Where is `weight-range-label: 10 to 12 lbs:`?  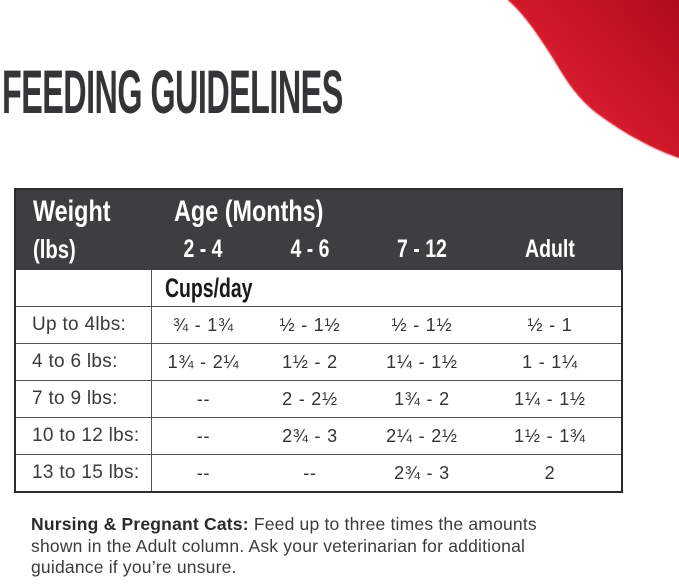 weight-range-label: 10 to 12 lbs: is located at coordinates (84, 436).